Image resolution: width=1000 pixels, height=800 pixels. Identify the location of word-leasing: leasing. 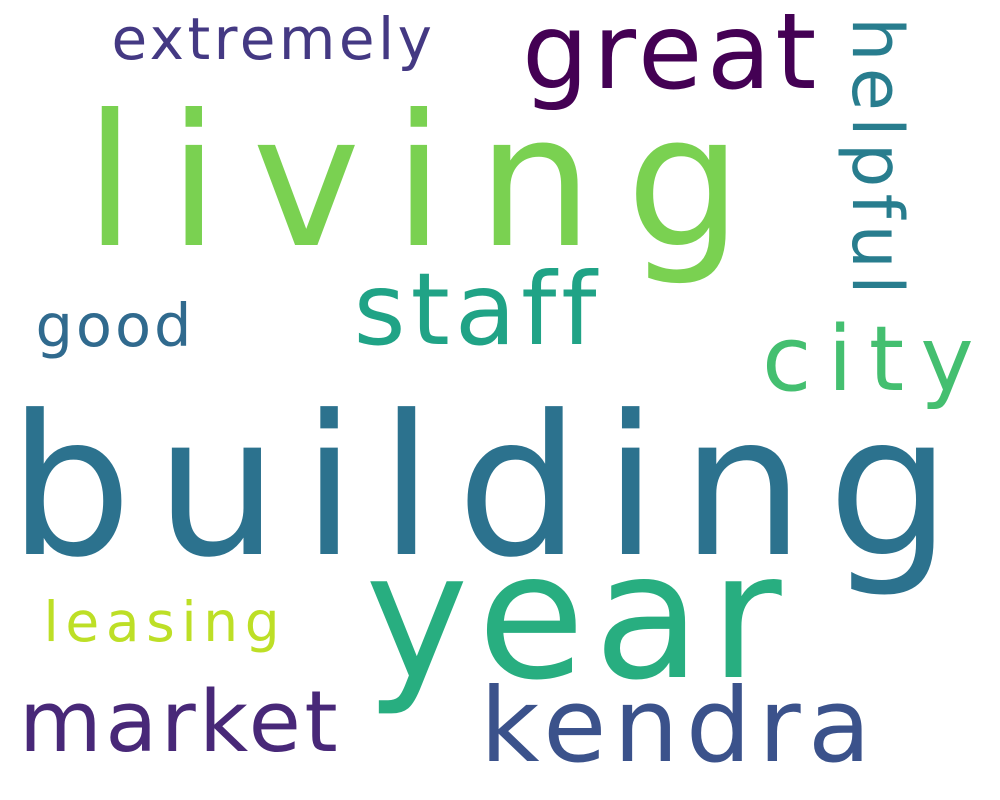
(165, 622).